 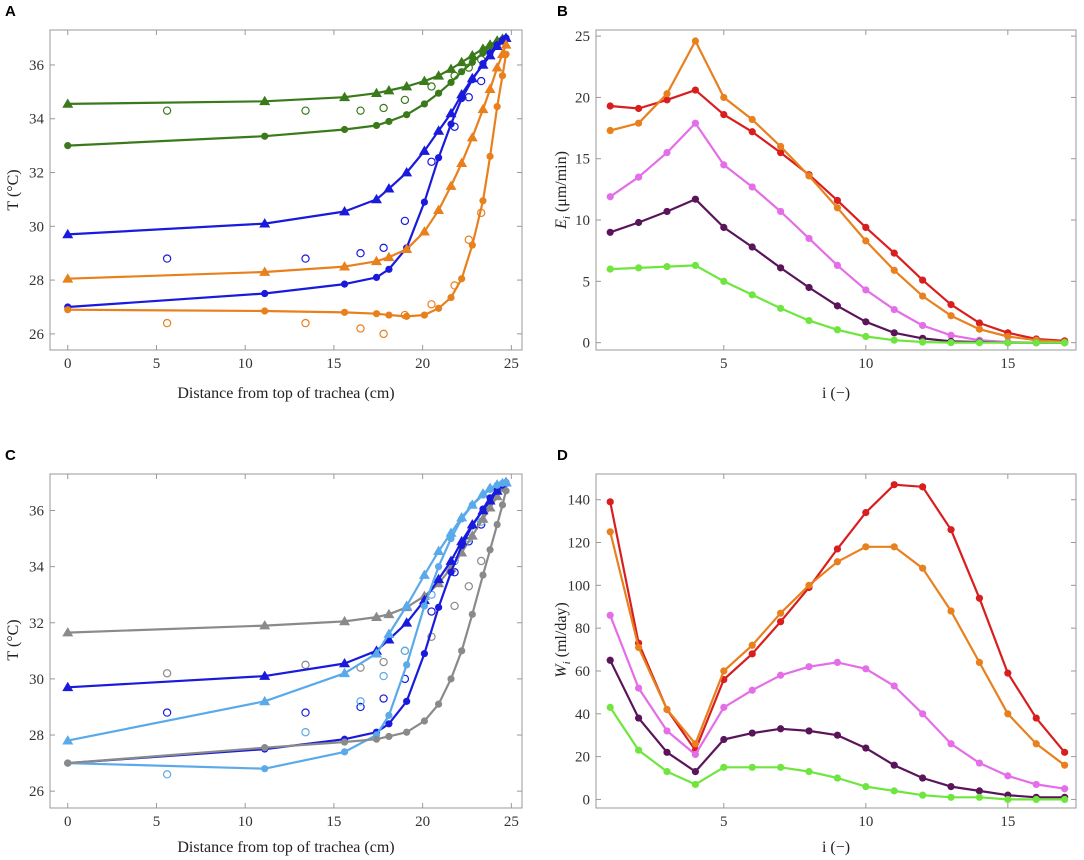 I want to click on series-line-red, so click(x=837, y=618).